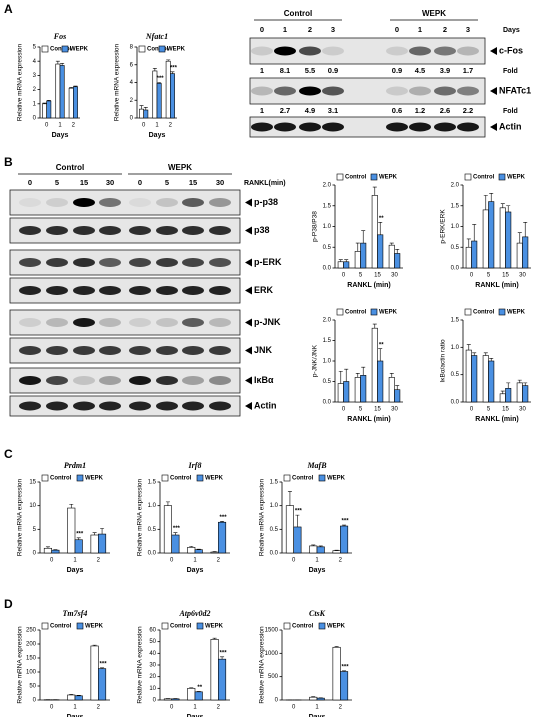 This screenshot has width=550, height=717. I want to click on y-tick-label: 0.0, so click(455, 269).